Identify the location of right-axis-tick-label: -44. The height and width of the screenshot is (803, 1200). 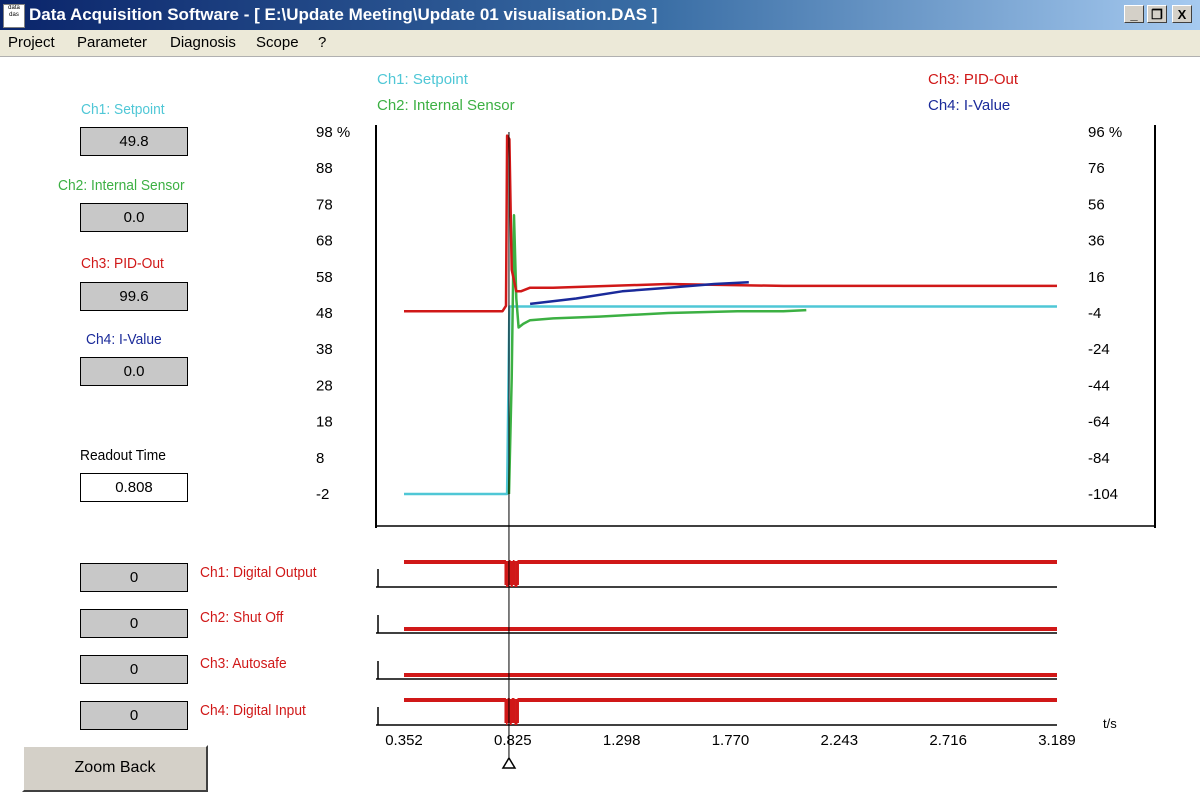
(1099, 385).